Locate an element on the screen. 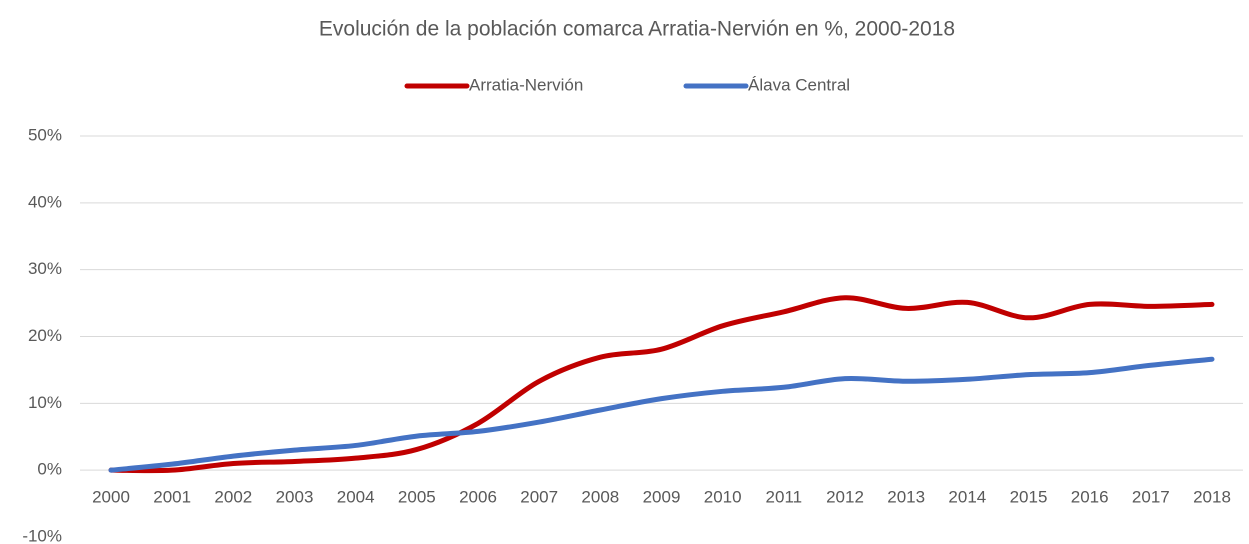  y-tick-label: 20% is located at coordinates (45, 335).